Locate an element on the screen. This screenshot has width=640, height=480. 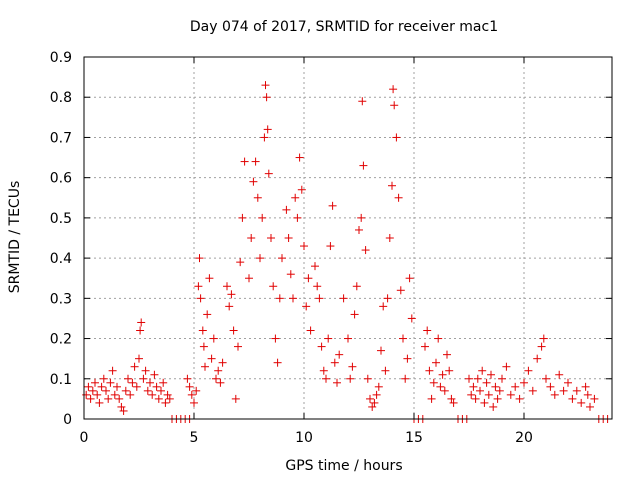
y-tick-label: 0.9 is located at coordinates (61, 58).